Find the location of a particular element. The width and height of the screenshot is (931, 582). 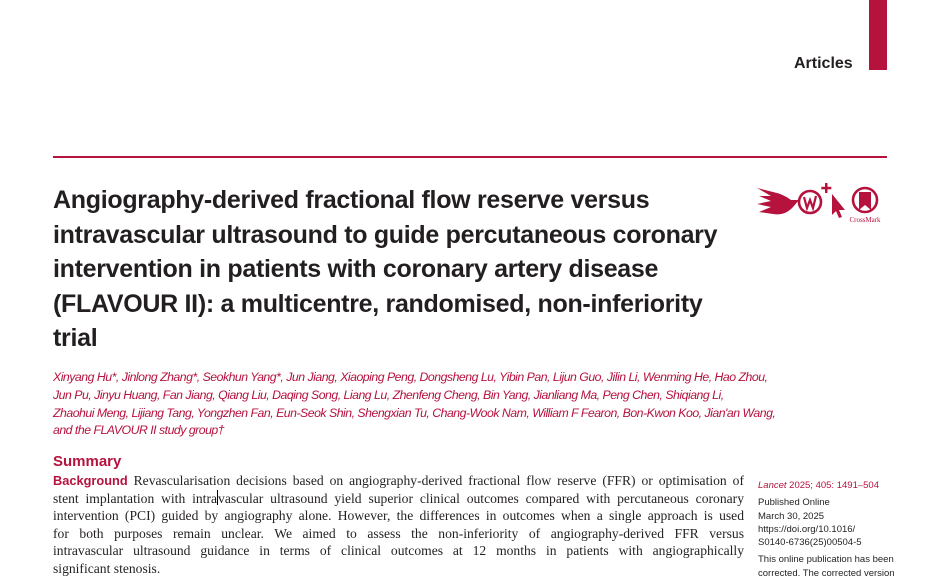

author-line: and the FLAVOUR II study group† is located at coordinates (139, 430).